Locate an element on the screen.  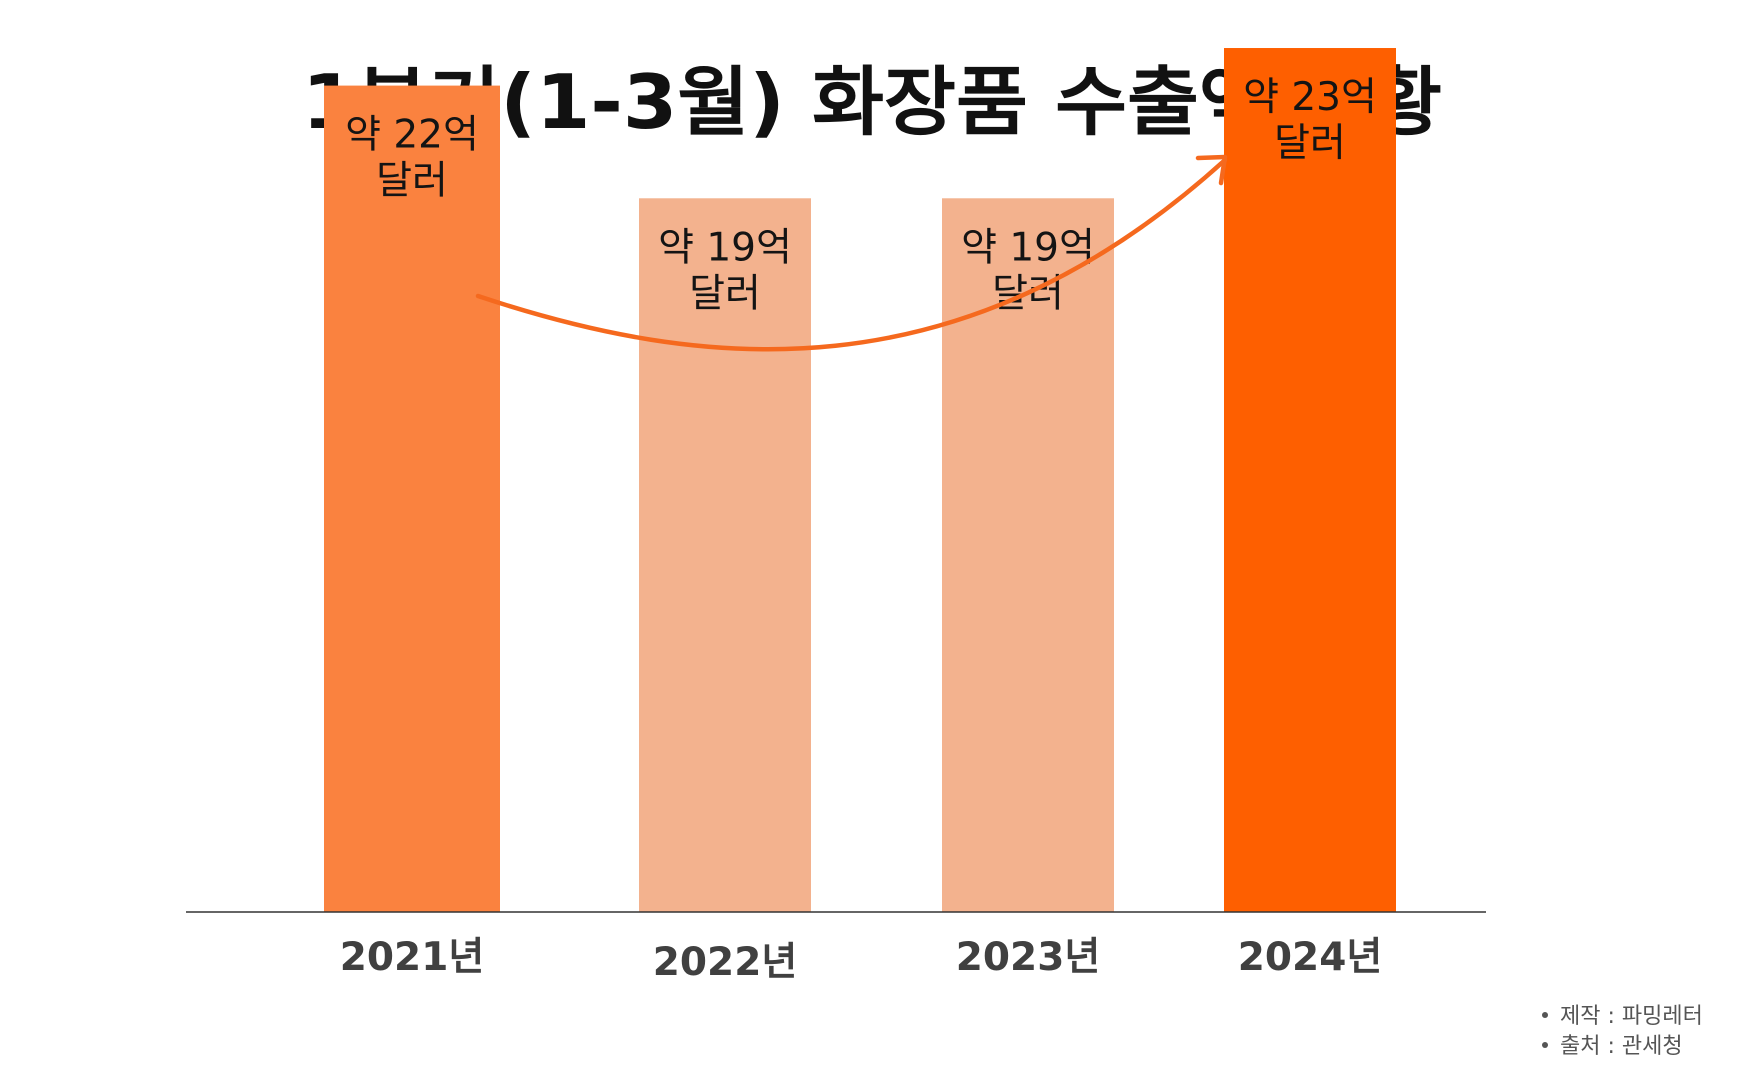
notes: 제작 : 파밍레터 출처 : 관세청 is located at coordinates (1622, 1031).